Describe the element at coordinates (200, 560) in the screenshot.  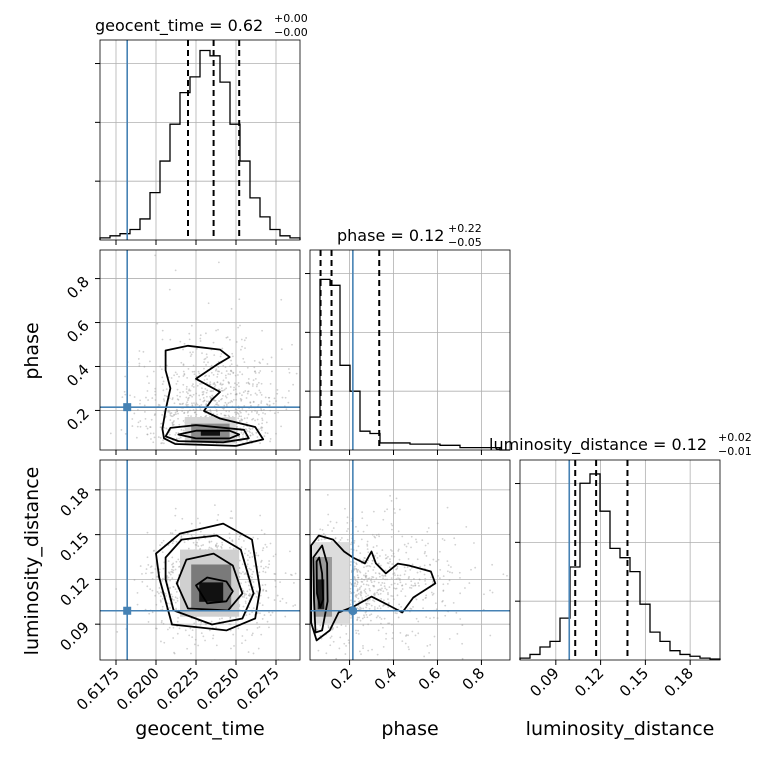
I see `panel-content` at that location.